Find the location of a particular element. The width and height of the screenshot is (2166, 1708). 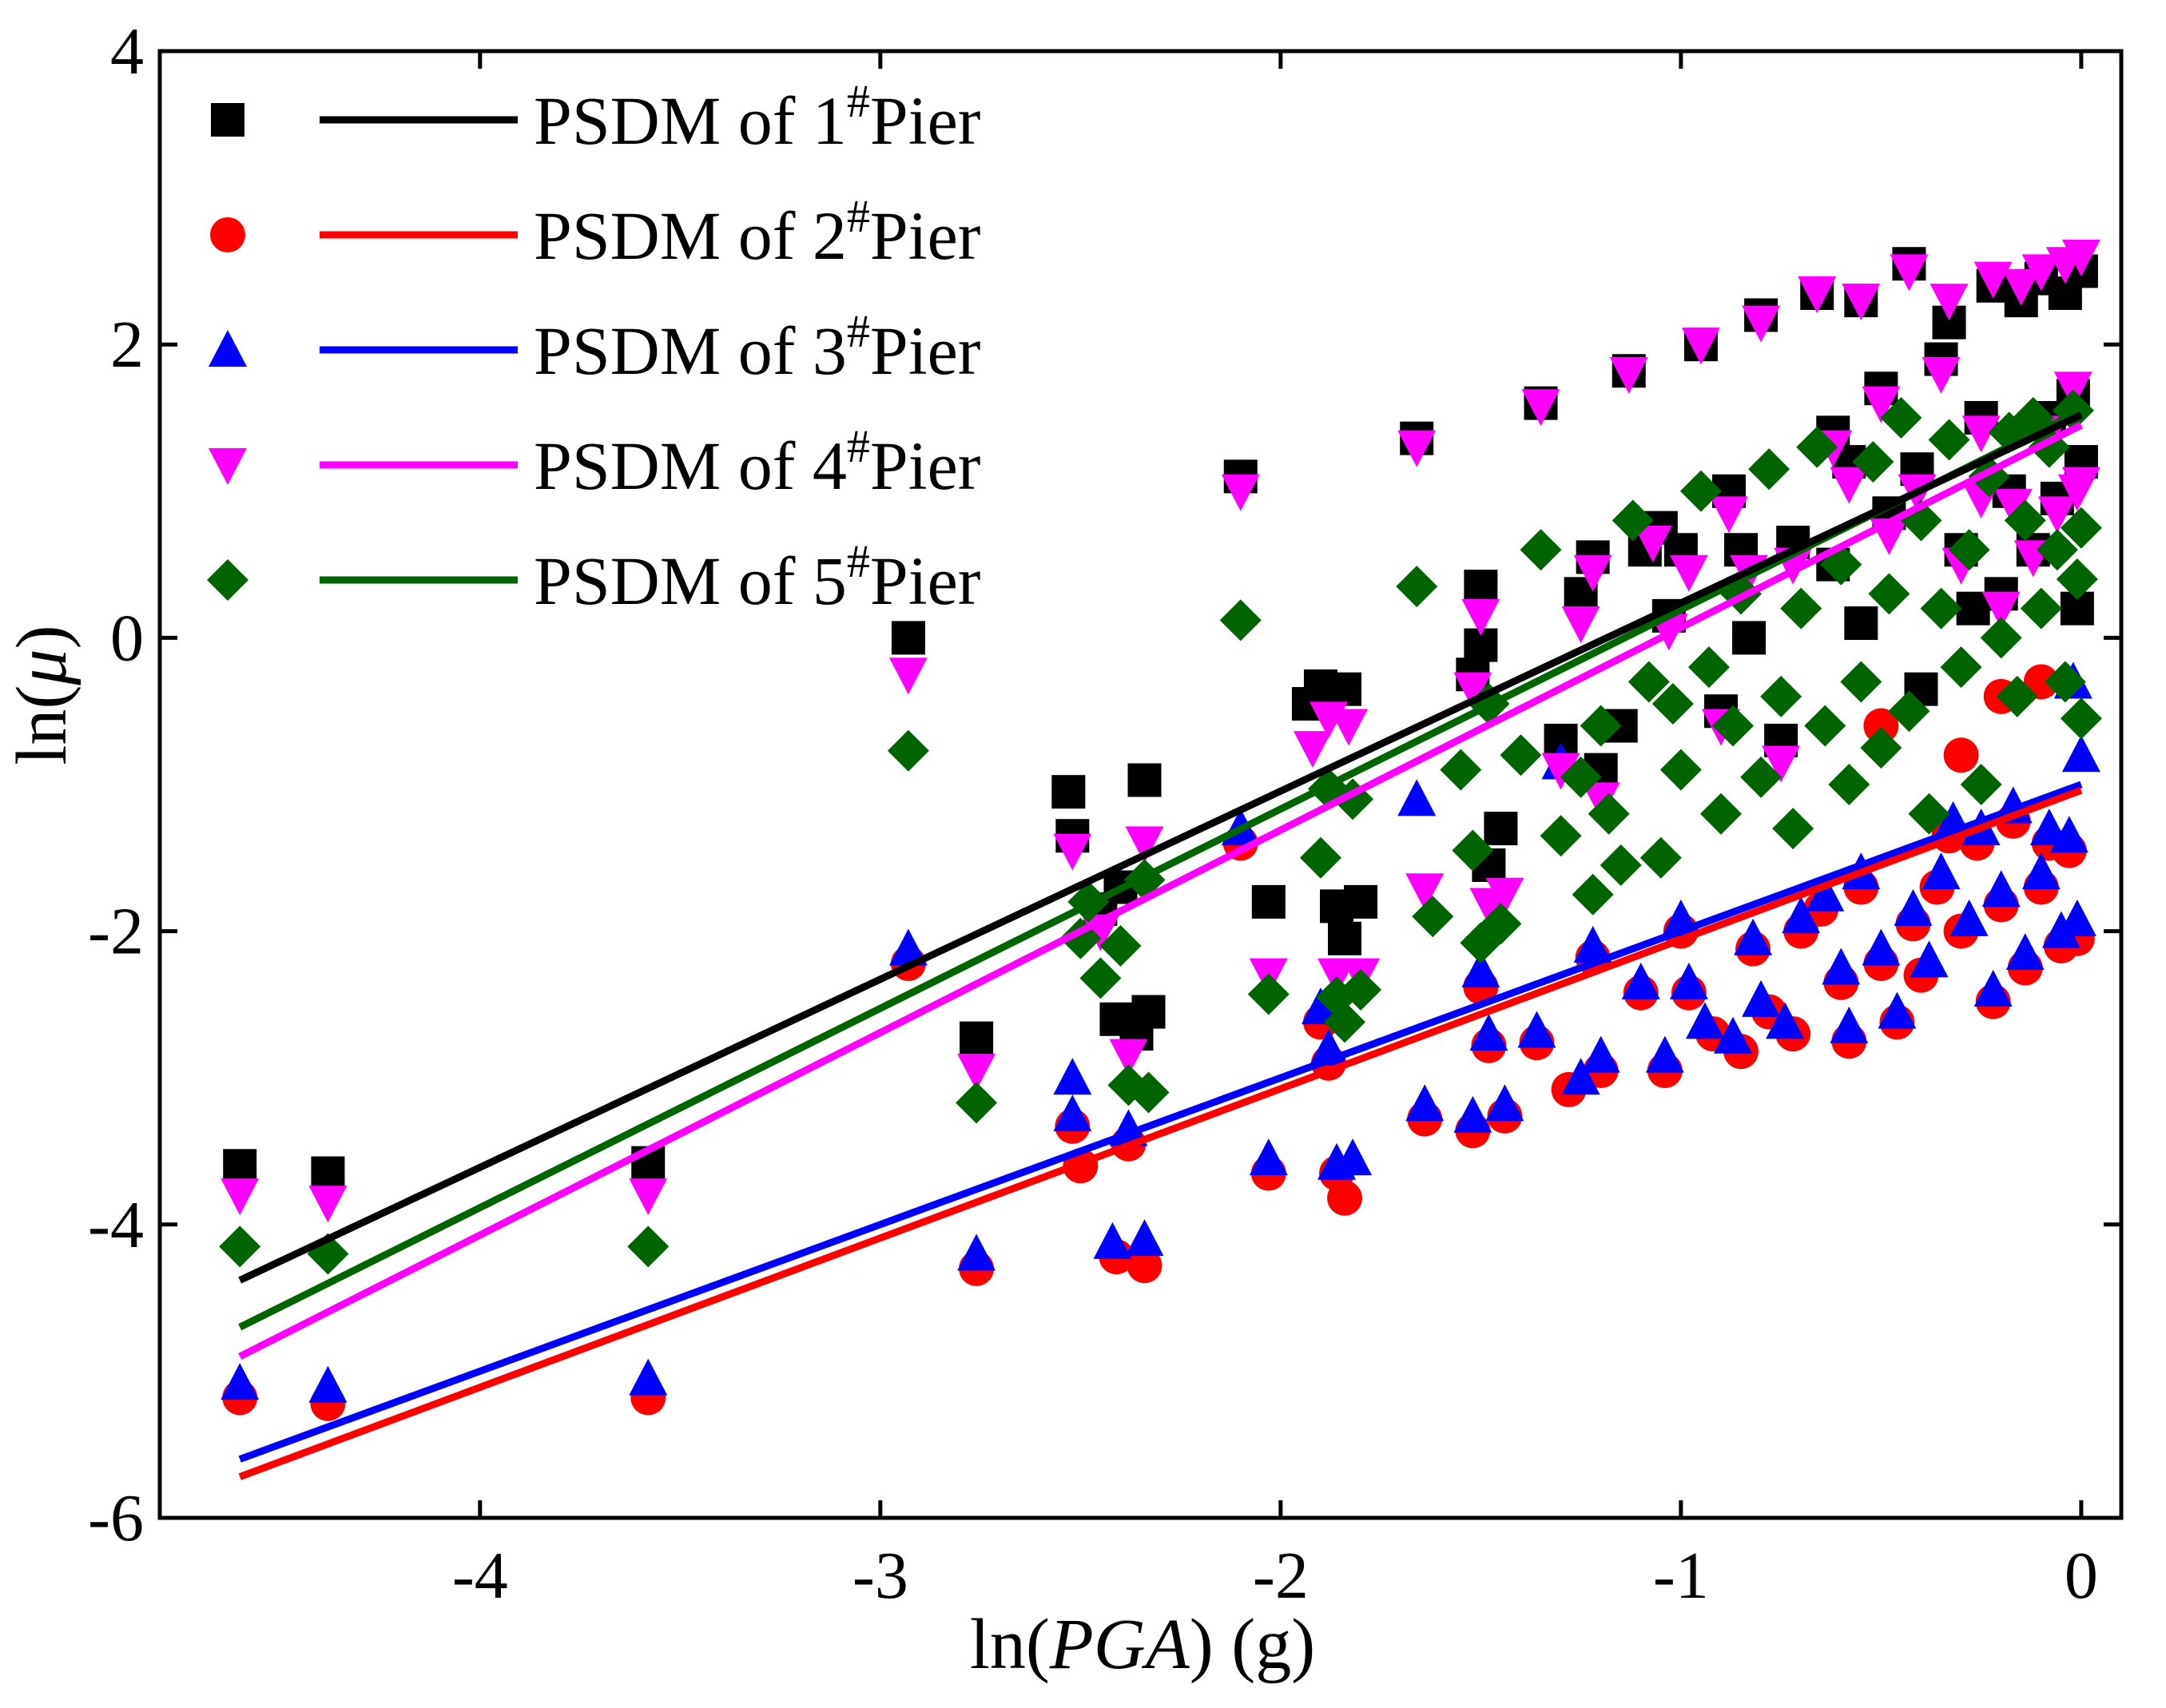

legend-entry-4: PSDM of 4#Pier is located at coordinates (594, 462).